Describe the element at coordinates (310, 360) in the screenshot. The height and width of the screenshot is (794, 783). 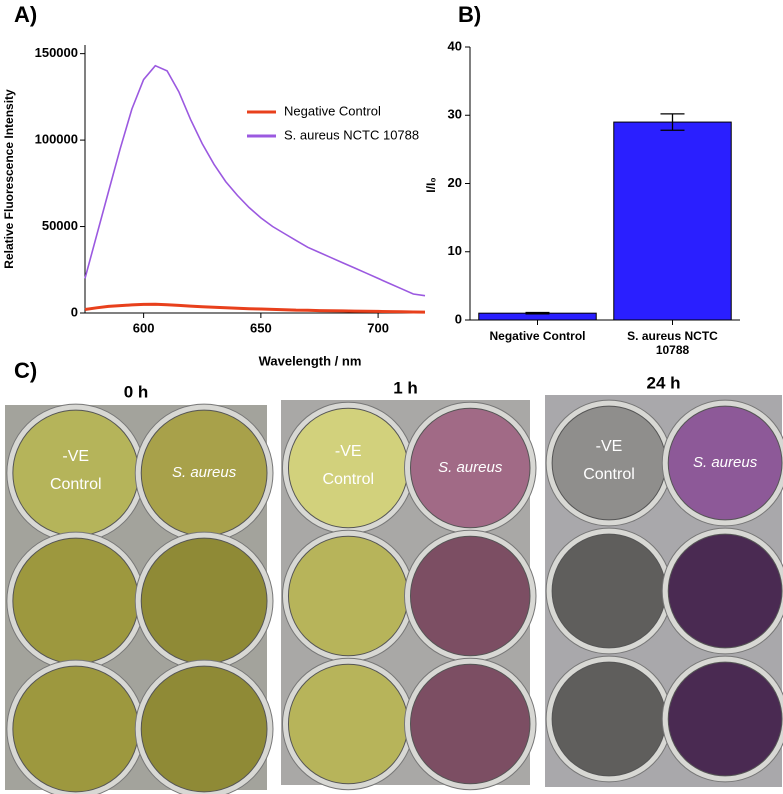
I see `x-axis-label: Wavelength / nm` at that location.